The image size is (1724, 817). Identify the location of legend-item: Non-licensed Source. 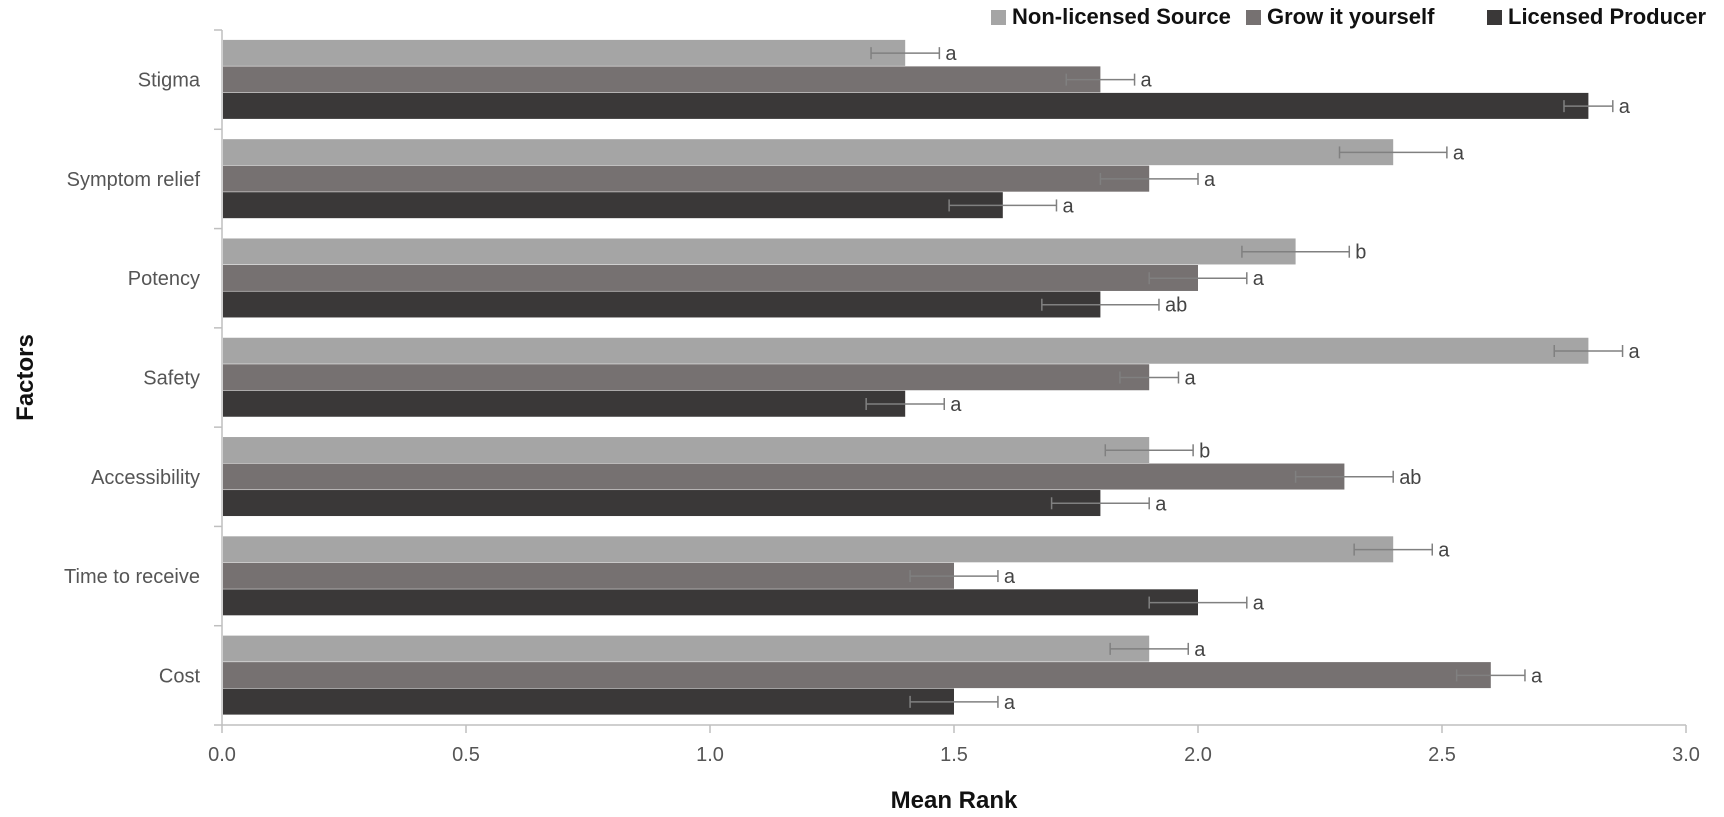
(1111, 16).